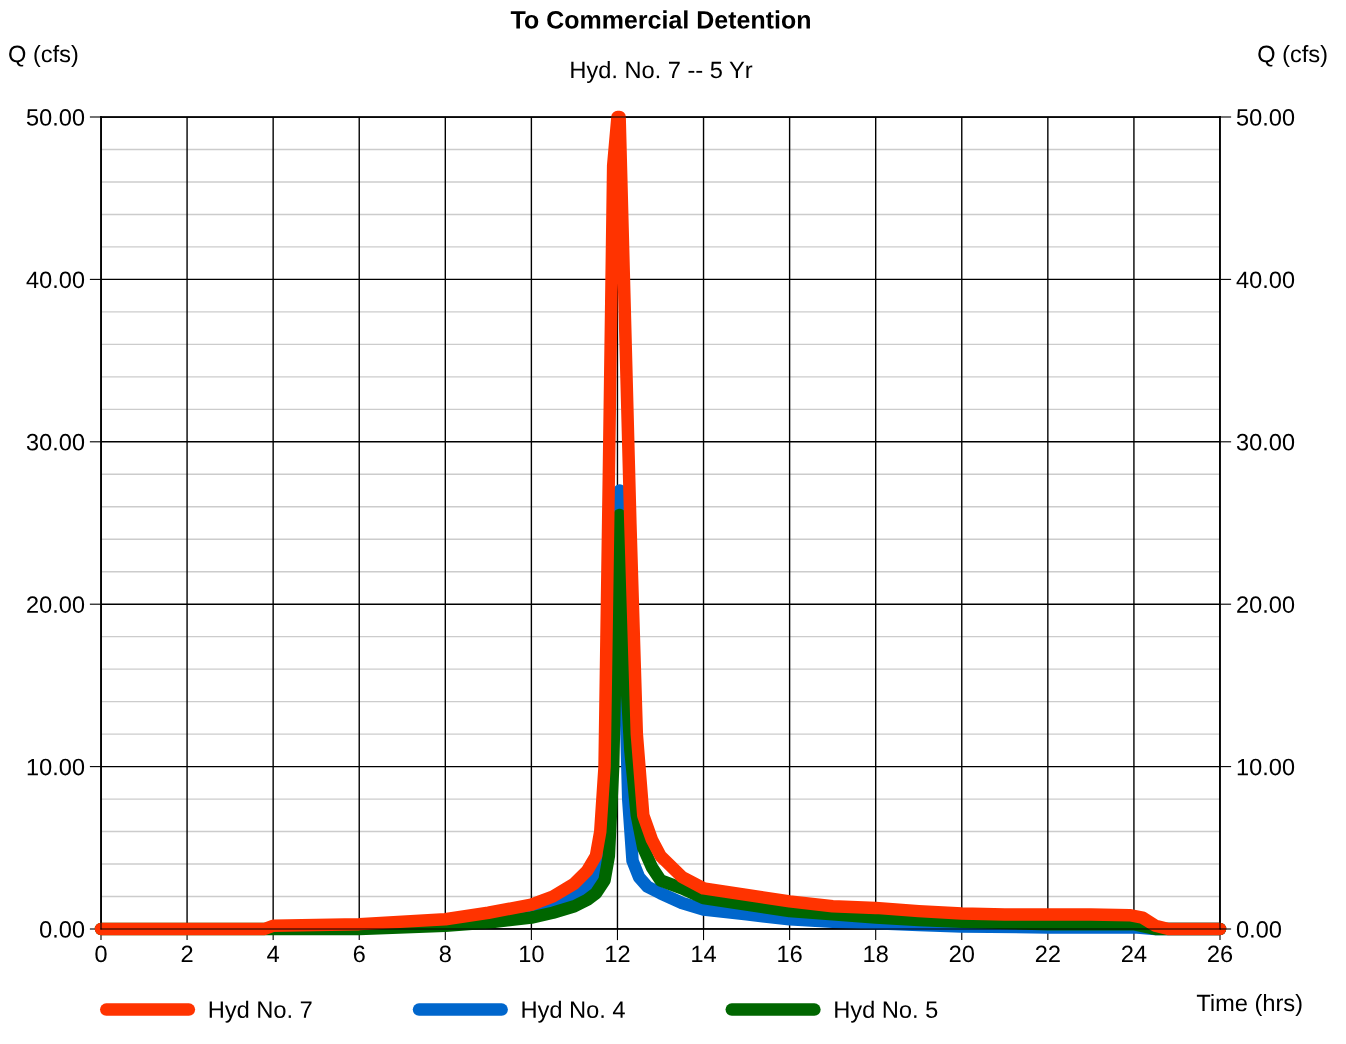 The image size is (1346, 1044). What do you see at coordinates (55, 117) in the screenshot?
I see `y-tick-label: 50.00` at bounding box center [55, 117].